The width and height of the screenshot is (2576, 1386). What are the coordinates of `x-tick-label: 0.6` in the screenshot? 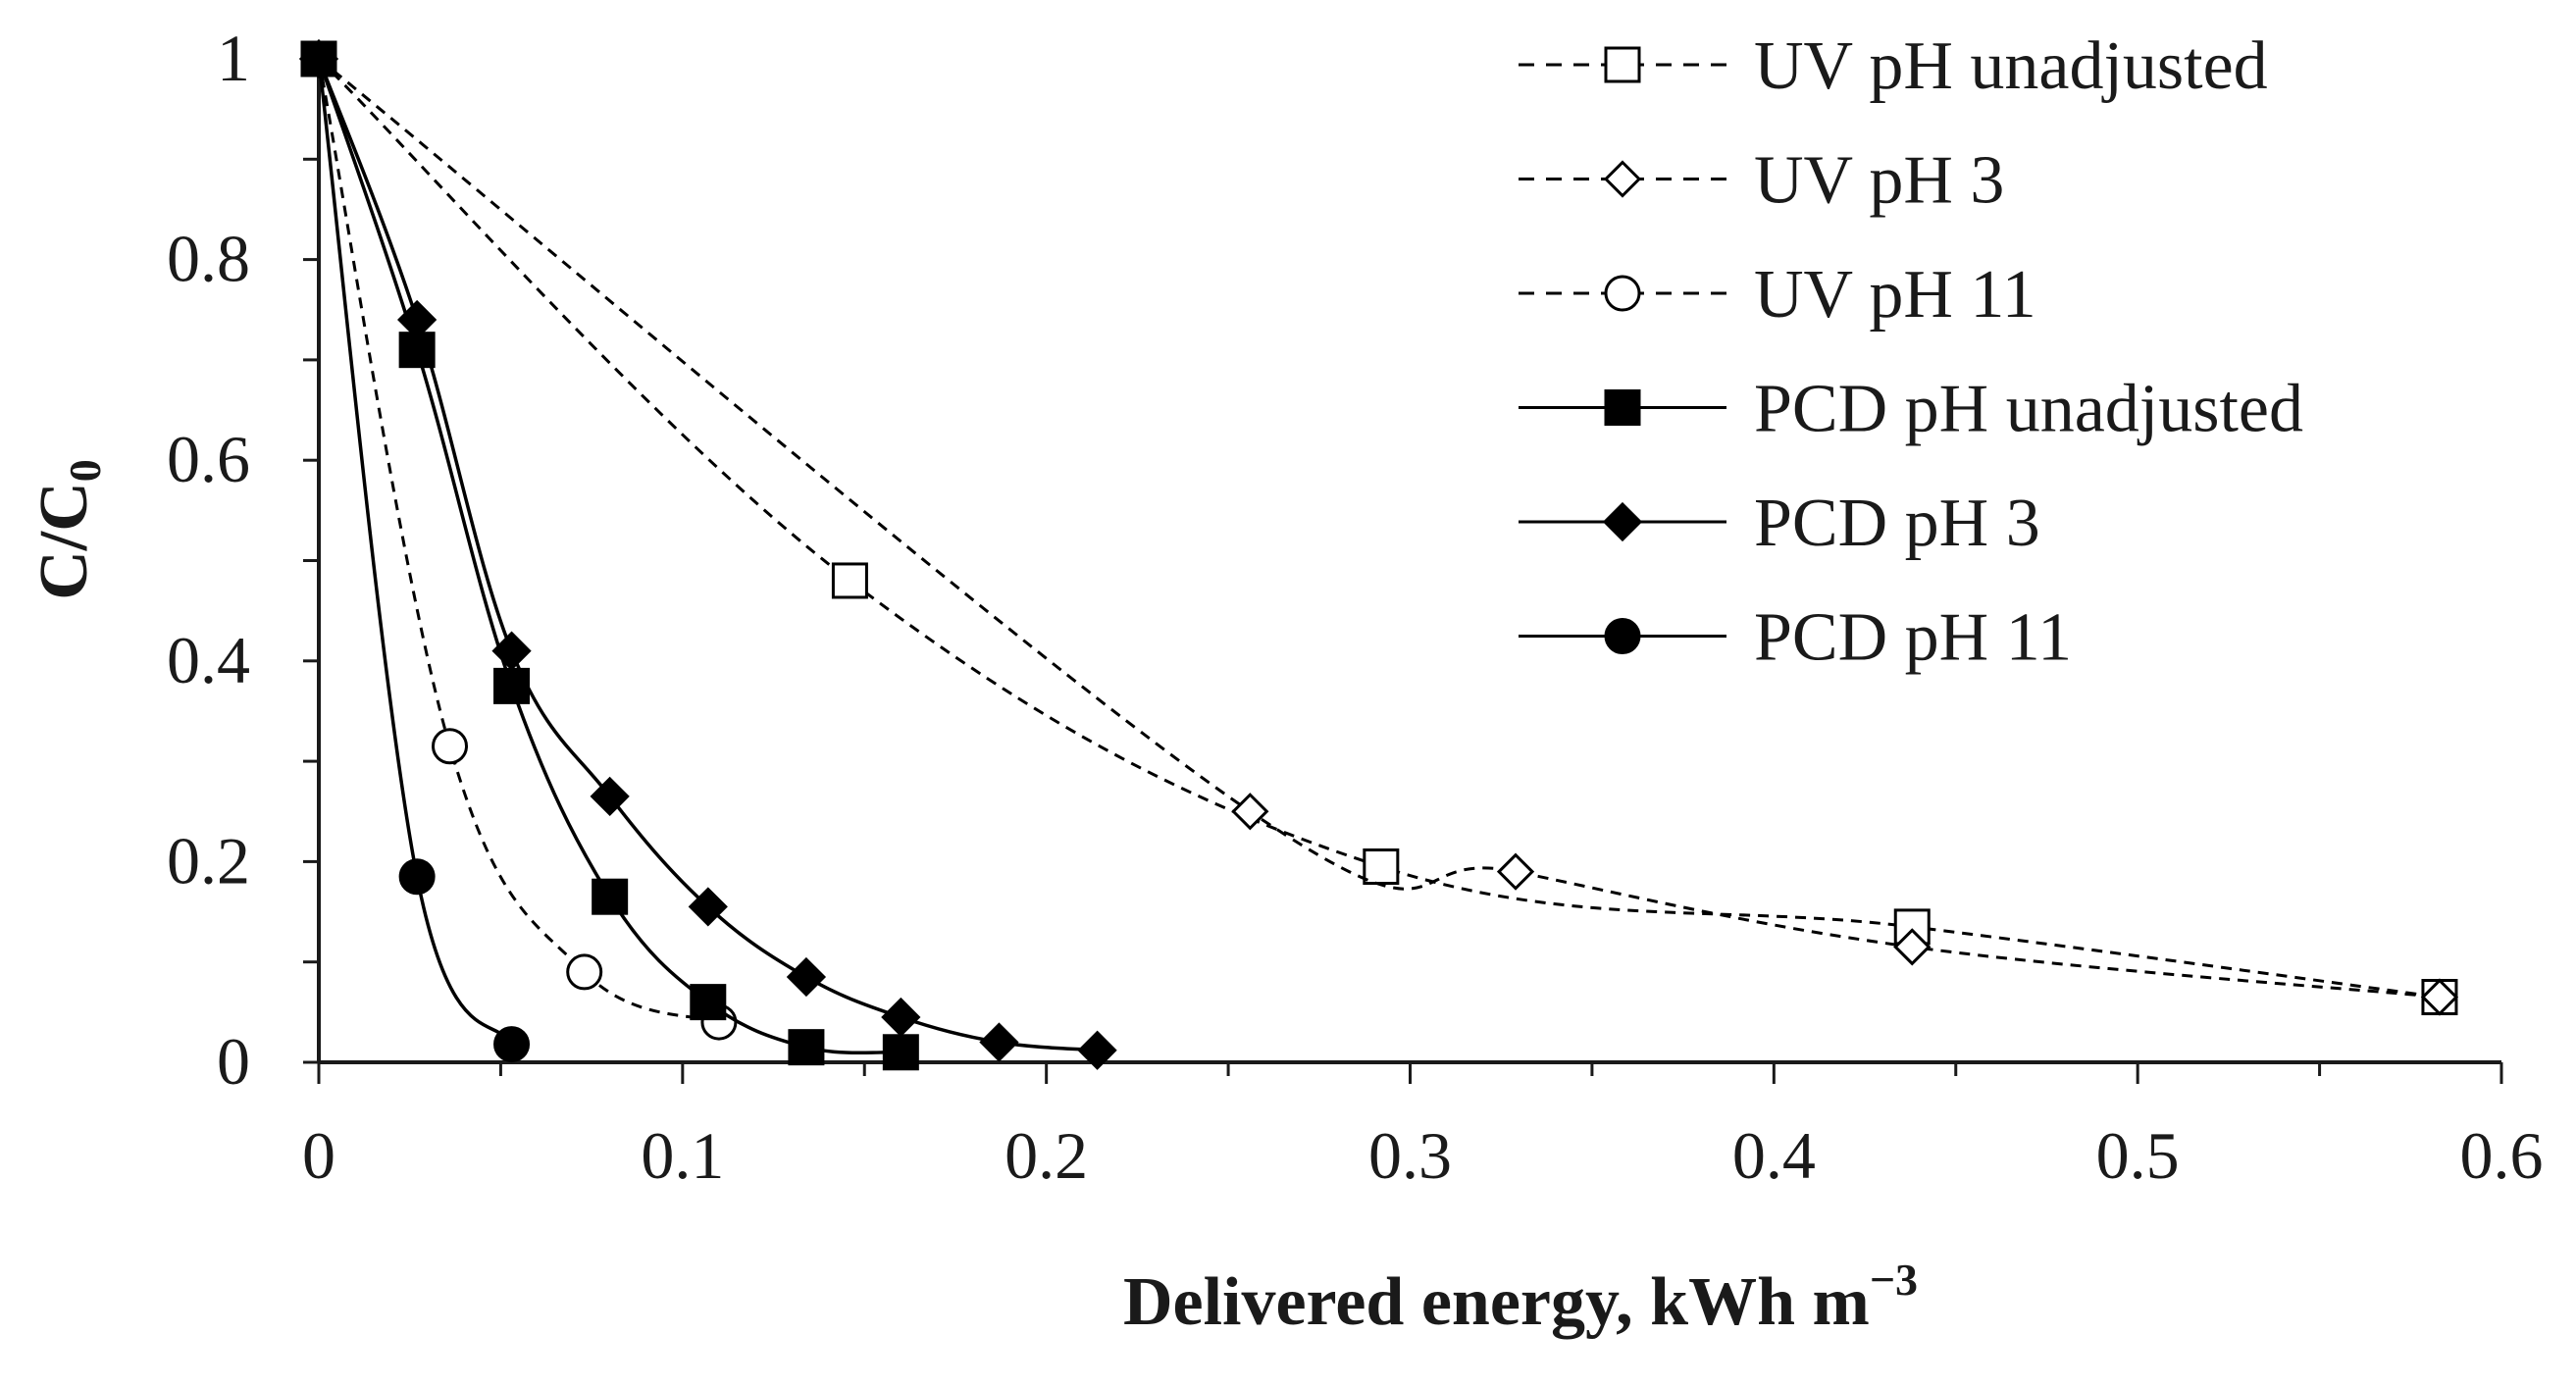 It's located at (2502, 1155).